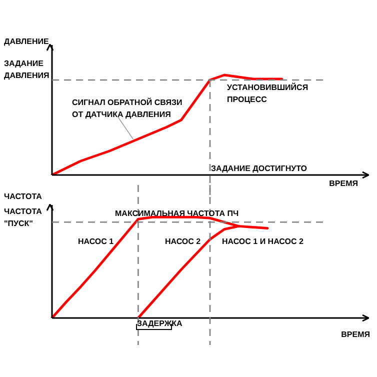 The width and height of the screenshot is (377, 377). I want to click on ref-line-label: ЧАСТОТА "ПУСК", so click(23, 217).